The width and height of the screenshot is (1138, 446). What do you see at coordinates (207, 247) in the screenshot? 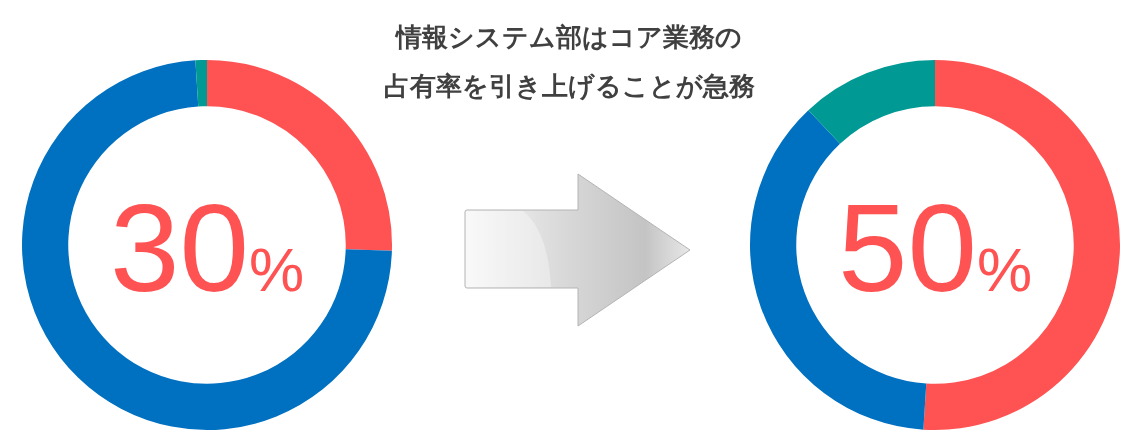
I see `text: 30%` at bounding box center [207, 247].